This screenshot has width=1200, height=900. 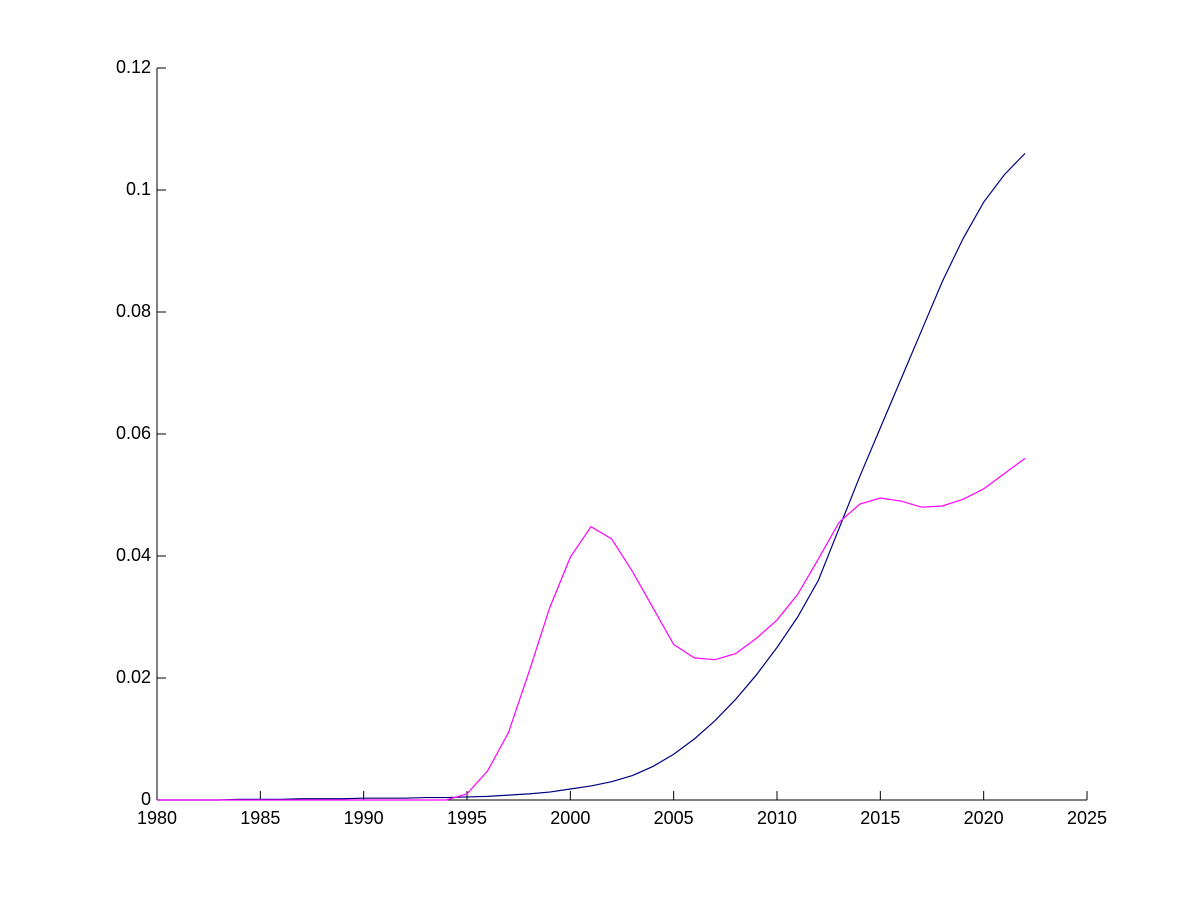 What do you see at coordinates (157, 818) in the screenshot?
I see `x-tick-label: 1980` at bounding box center [157, 818].